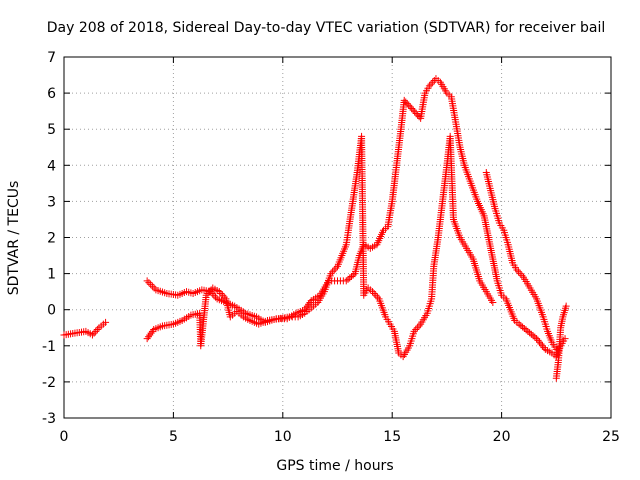 This screenshot has height=480, width=640. What do you see at coordinates (49, 419) in the screenshot?
I see `y-tick-label: -3` at bounding box center [49, 419].